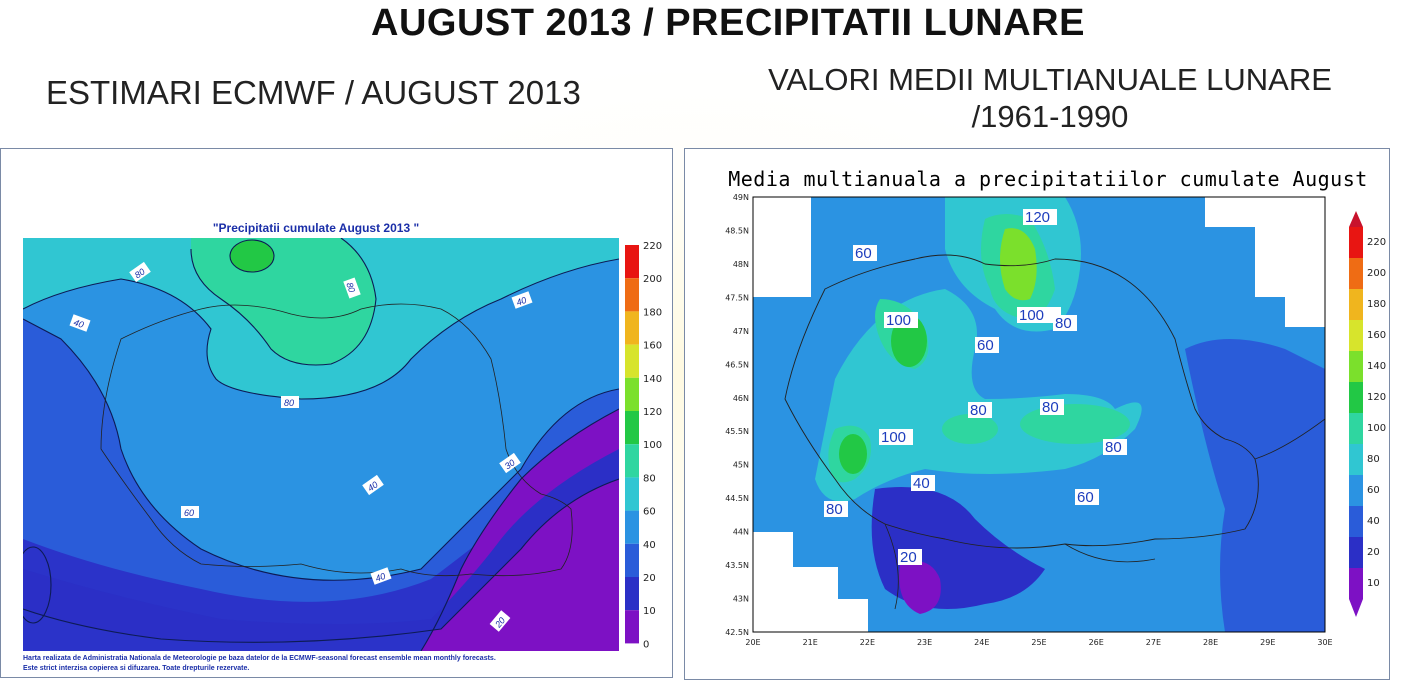 This screenshot has height=700, width=1401. What do you see at coordinates (1373, 521) in the screenshot?
I see `right-colorbar-label: 40` at bounding box center [1373, 521].